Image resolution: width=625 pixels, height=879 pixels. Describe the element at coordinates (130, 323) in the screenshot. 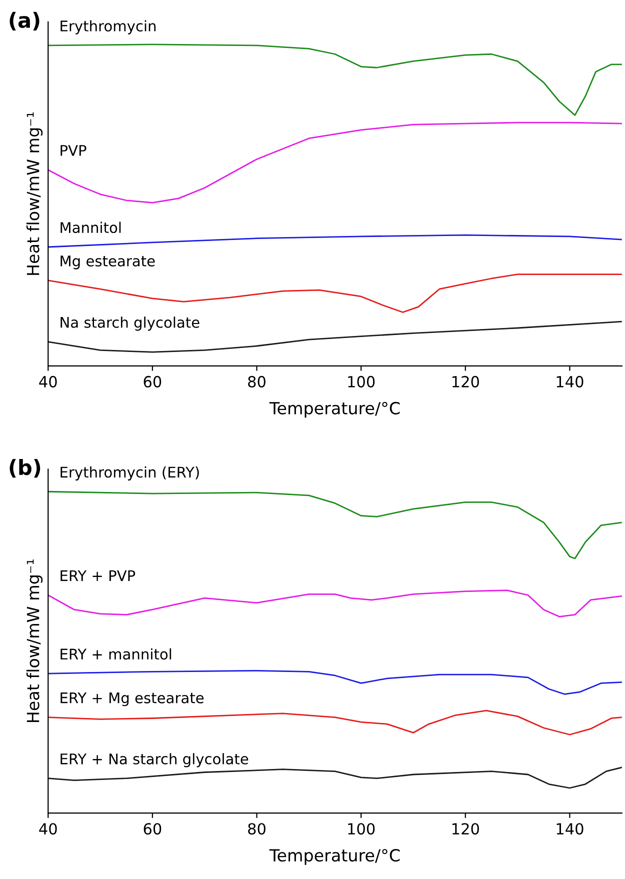

I see `series-label: Na starch glycolate` at that location.